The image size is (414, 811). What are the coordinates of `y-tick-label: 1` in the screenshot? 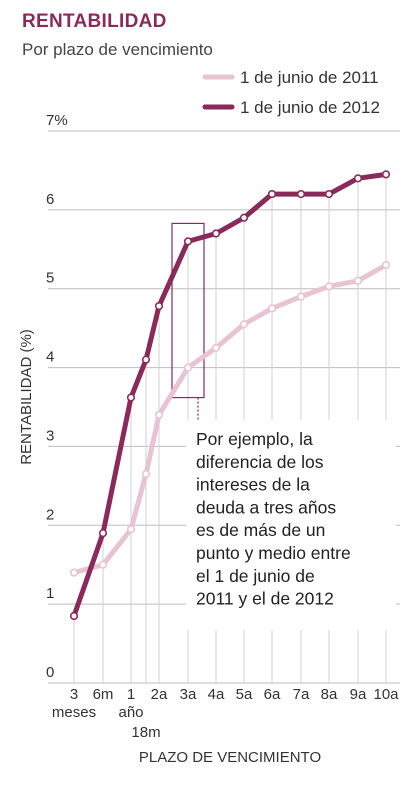 It's located at (50, 593).